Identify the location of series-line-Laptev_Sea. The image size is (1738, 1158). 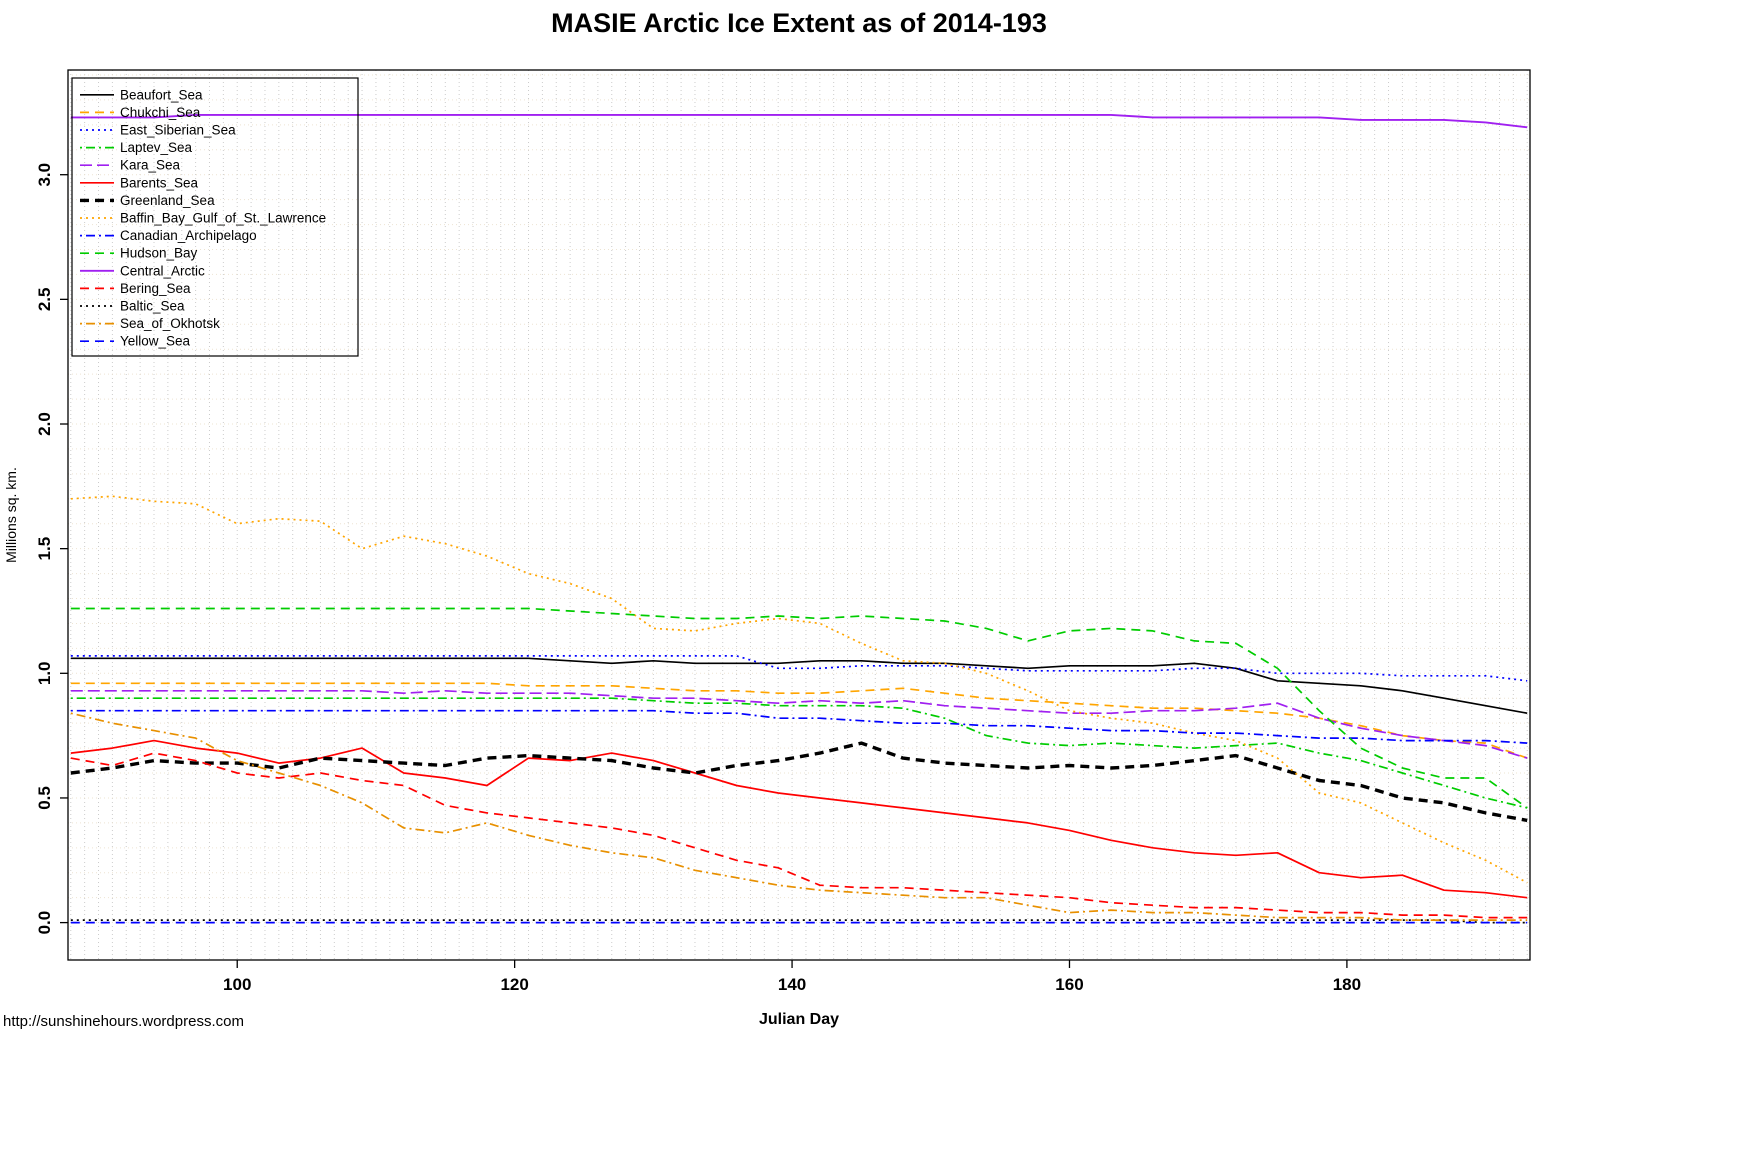
(799, 753).